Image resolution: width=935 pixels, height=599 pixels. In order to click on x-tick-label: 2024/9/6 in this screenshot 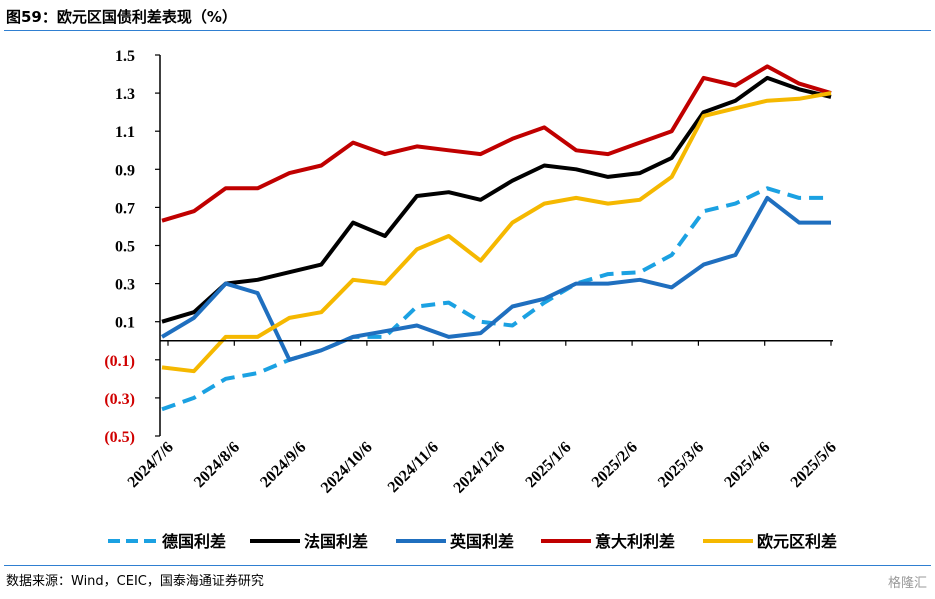, I will do `click(283, 465)`.